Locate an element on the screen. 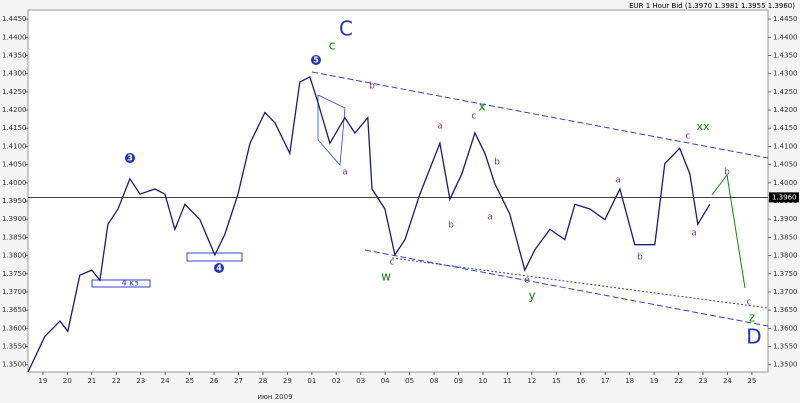  y-tick-label: 1.4100 is located at coordinates (14, 146).